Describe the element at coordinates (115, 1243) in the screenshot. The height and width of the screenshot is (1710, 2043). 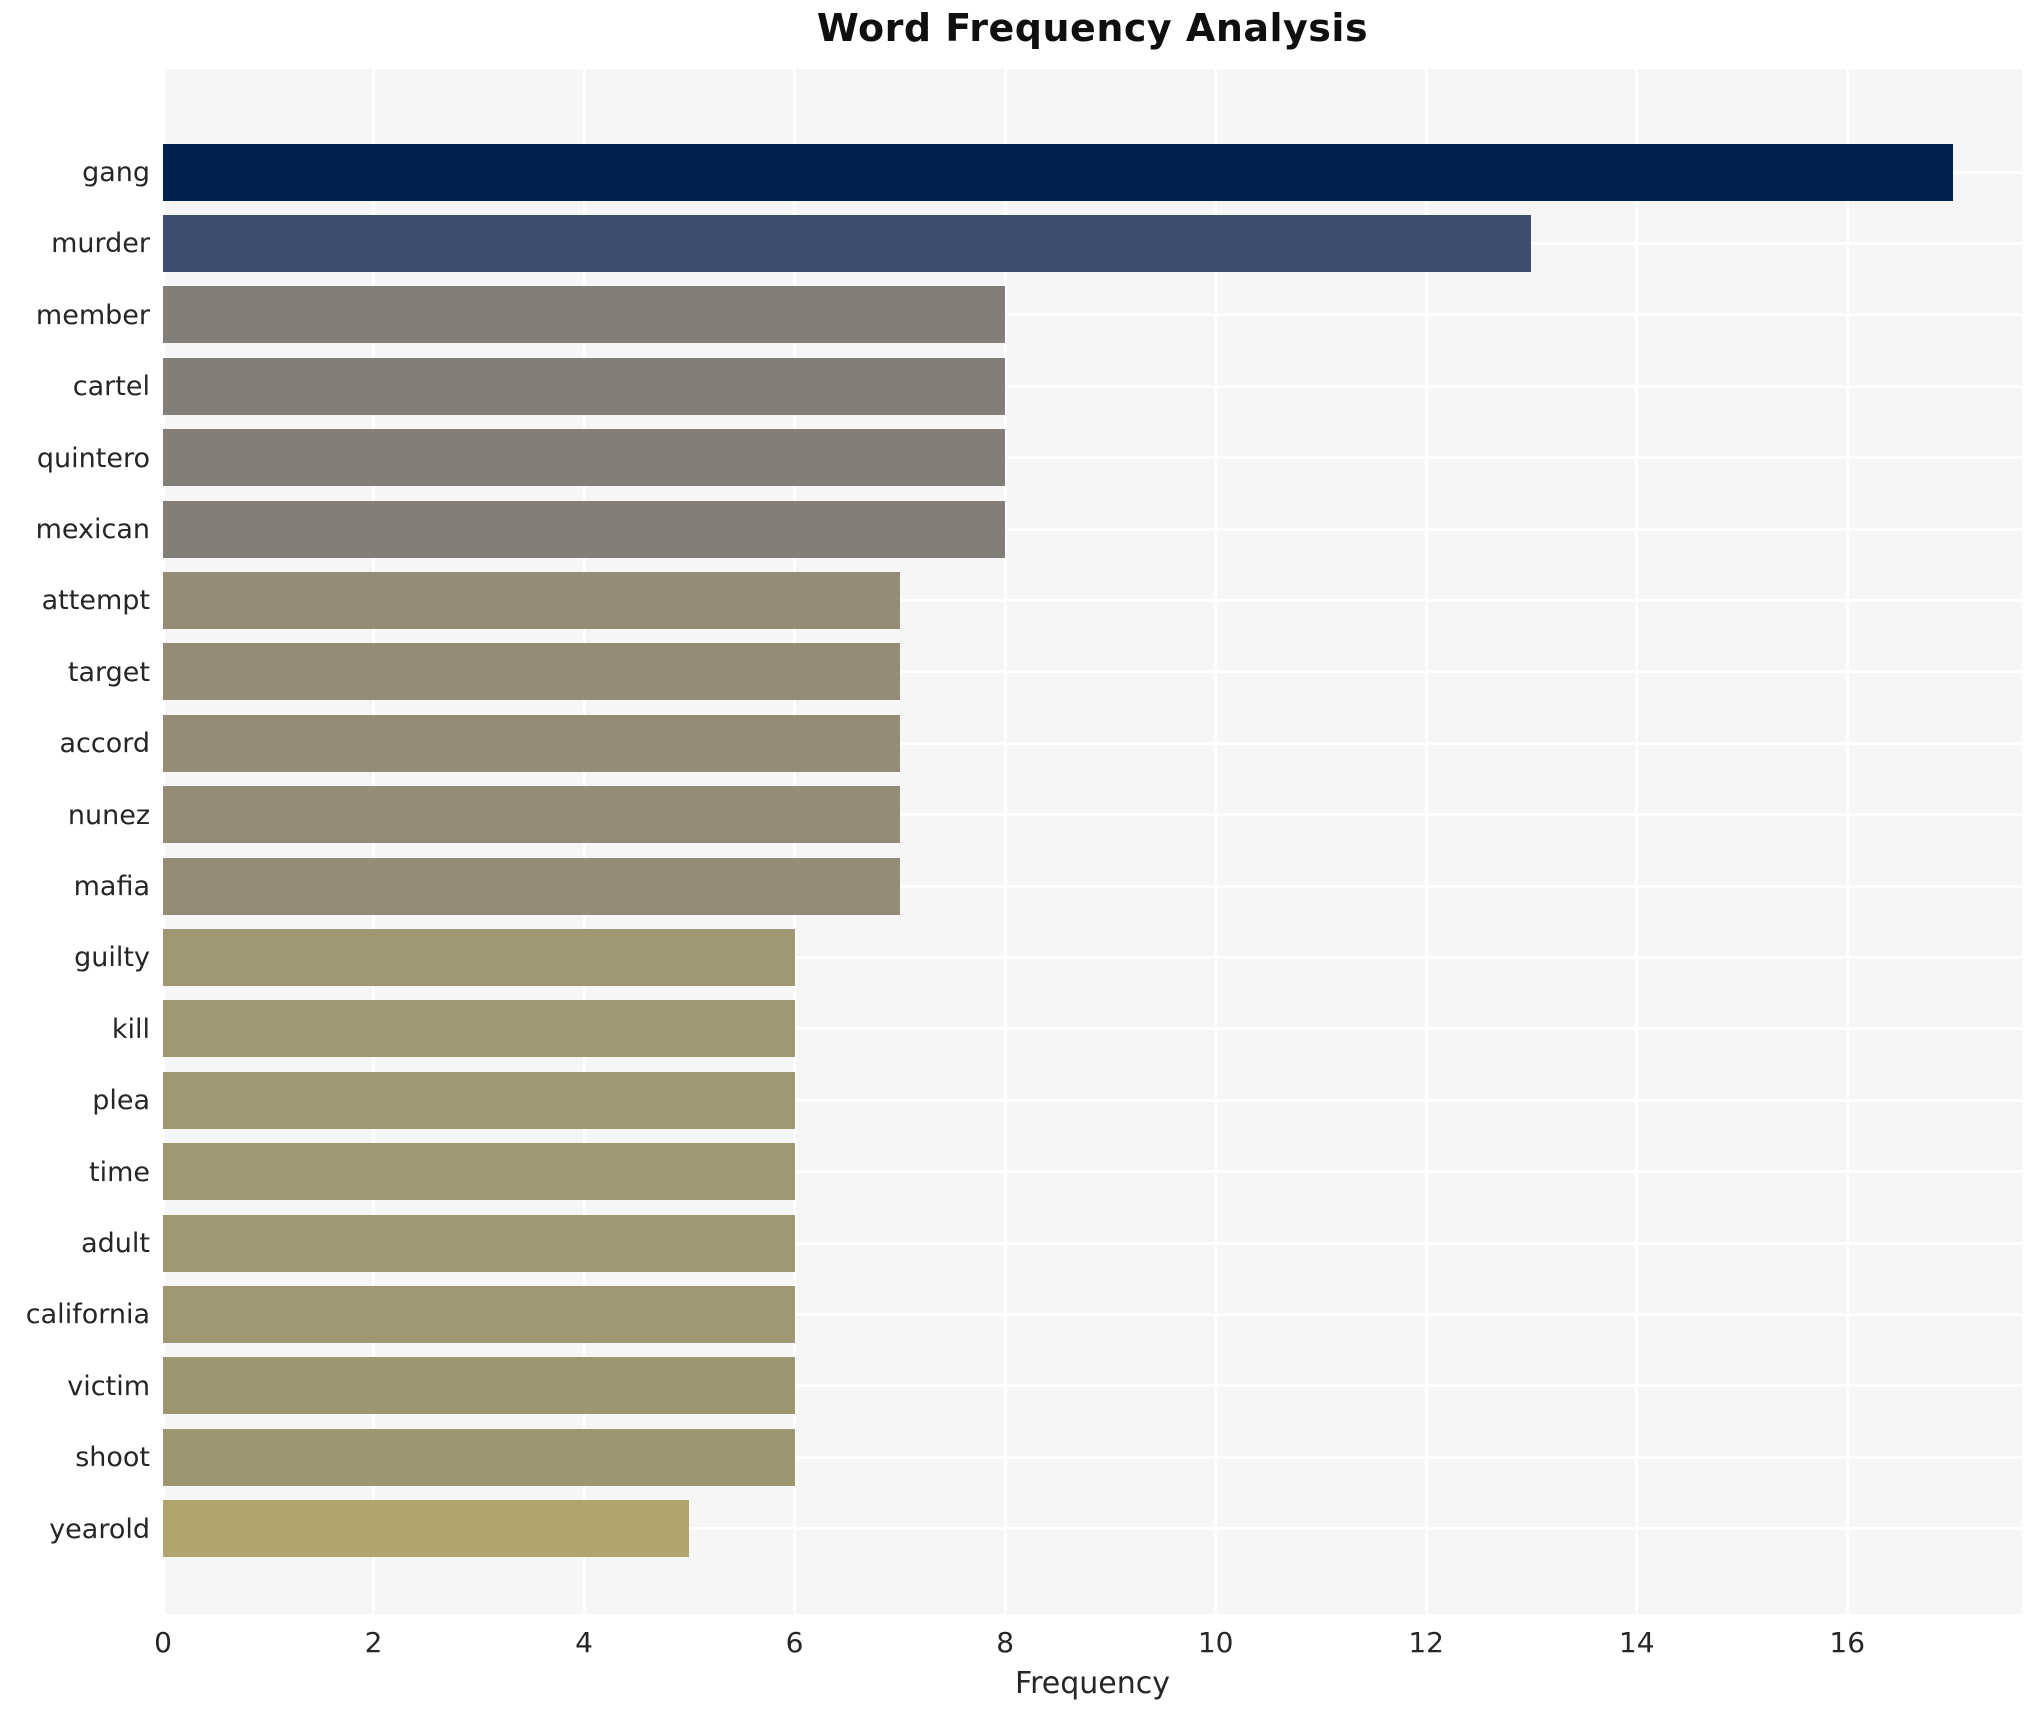
I see `ylabel-adult: adult` at that location.